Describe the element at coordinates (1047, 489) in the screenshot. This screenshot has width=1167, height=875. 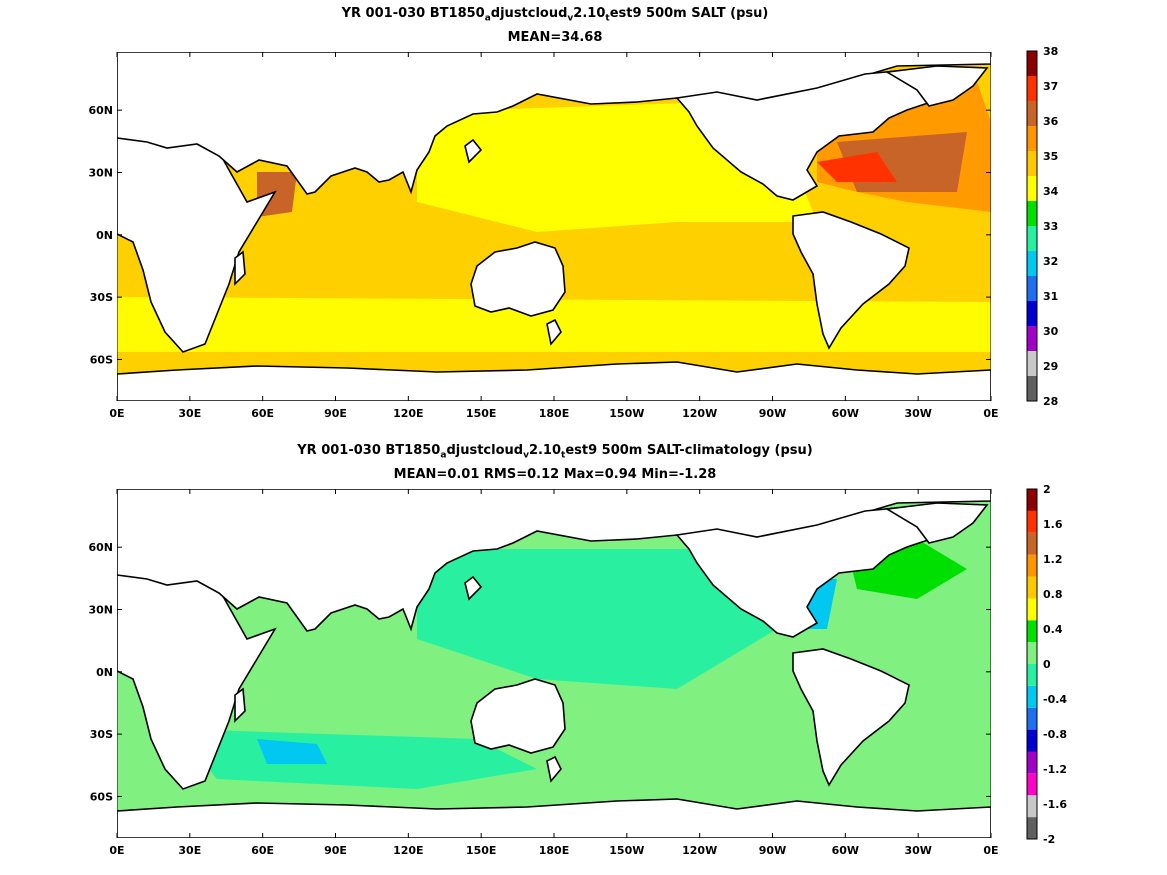
I see `colorbar-label: 2` at that location.